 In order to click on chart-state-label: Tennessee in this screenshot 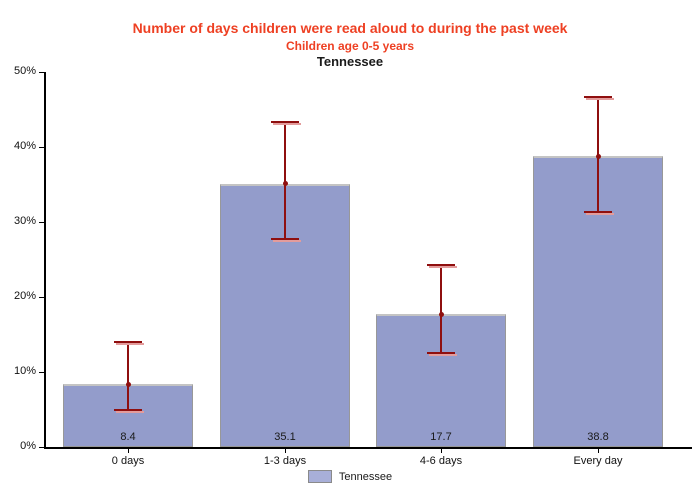, I will do `click(350, 61)`.